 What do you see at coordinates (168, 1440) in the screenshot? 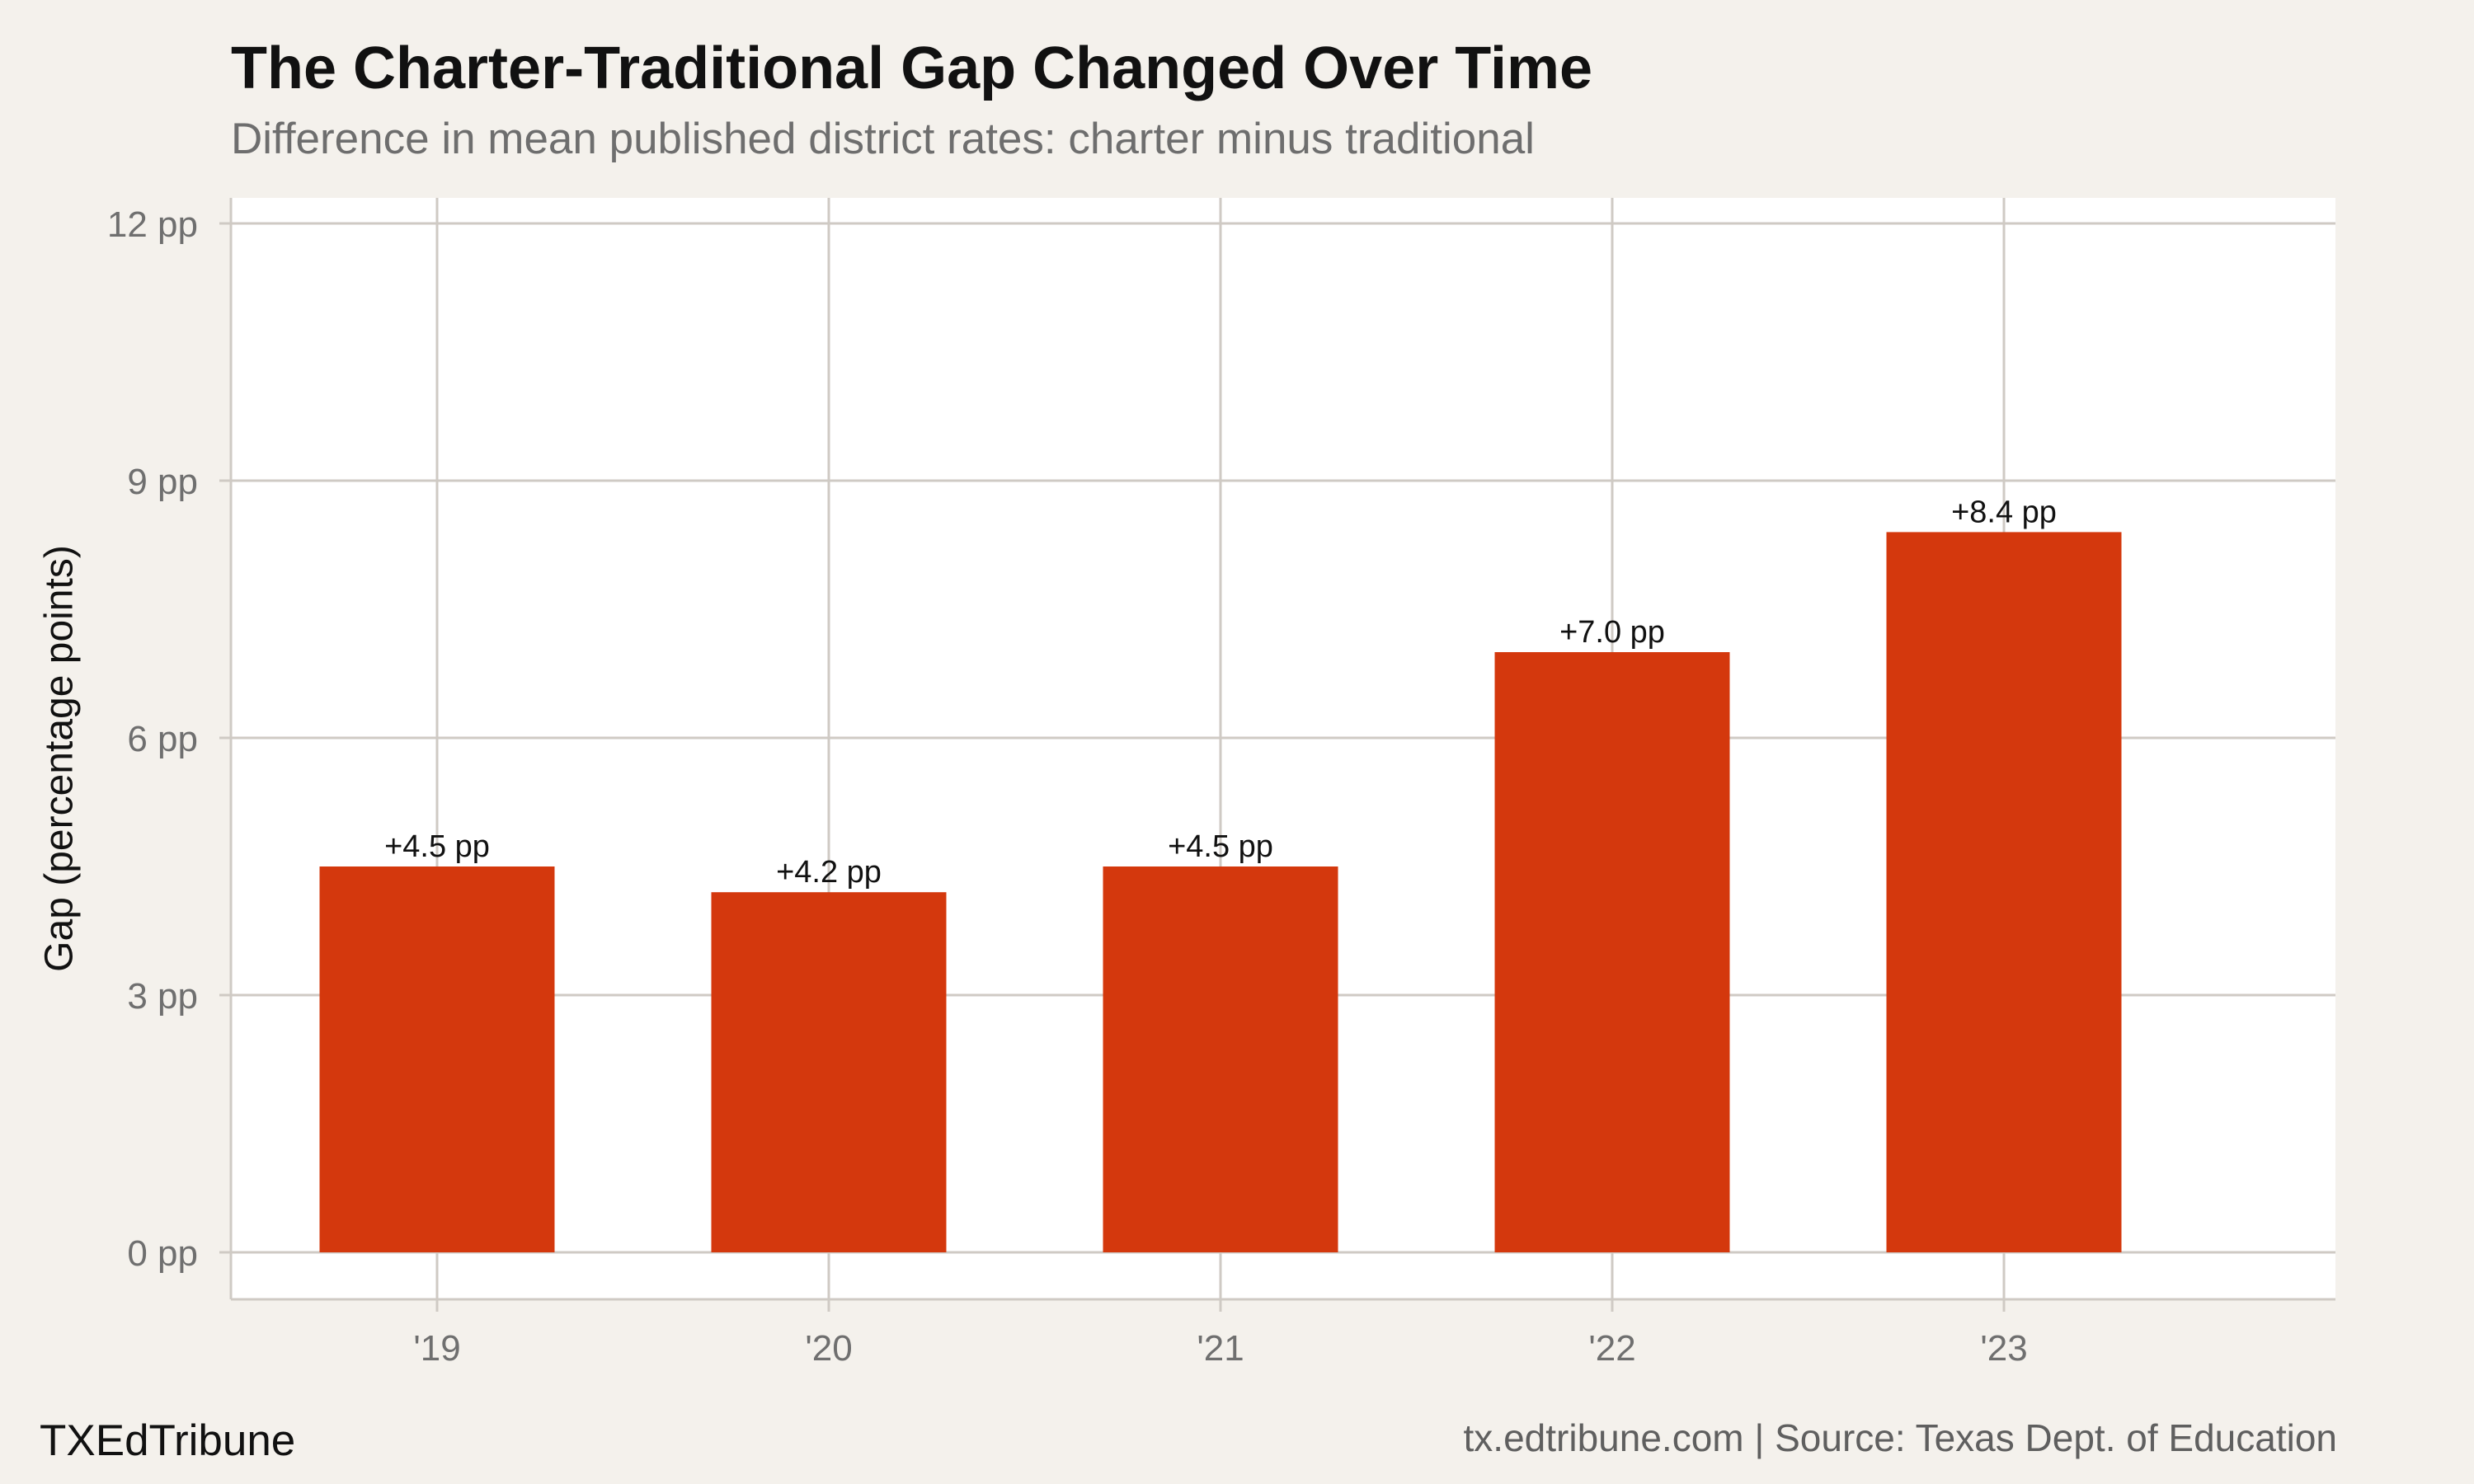
I see `brand-name: TXEdTribune` at bounding box center [168, 1440].